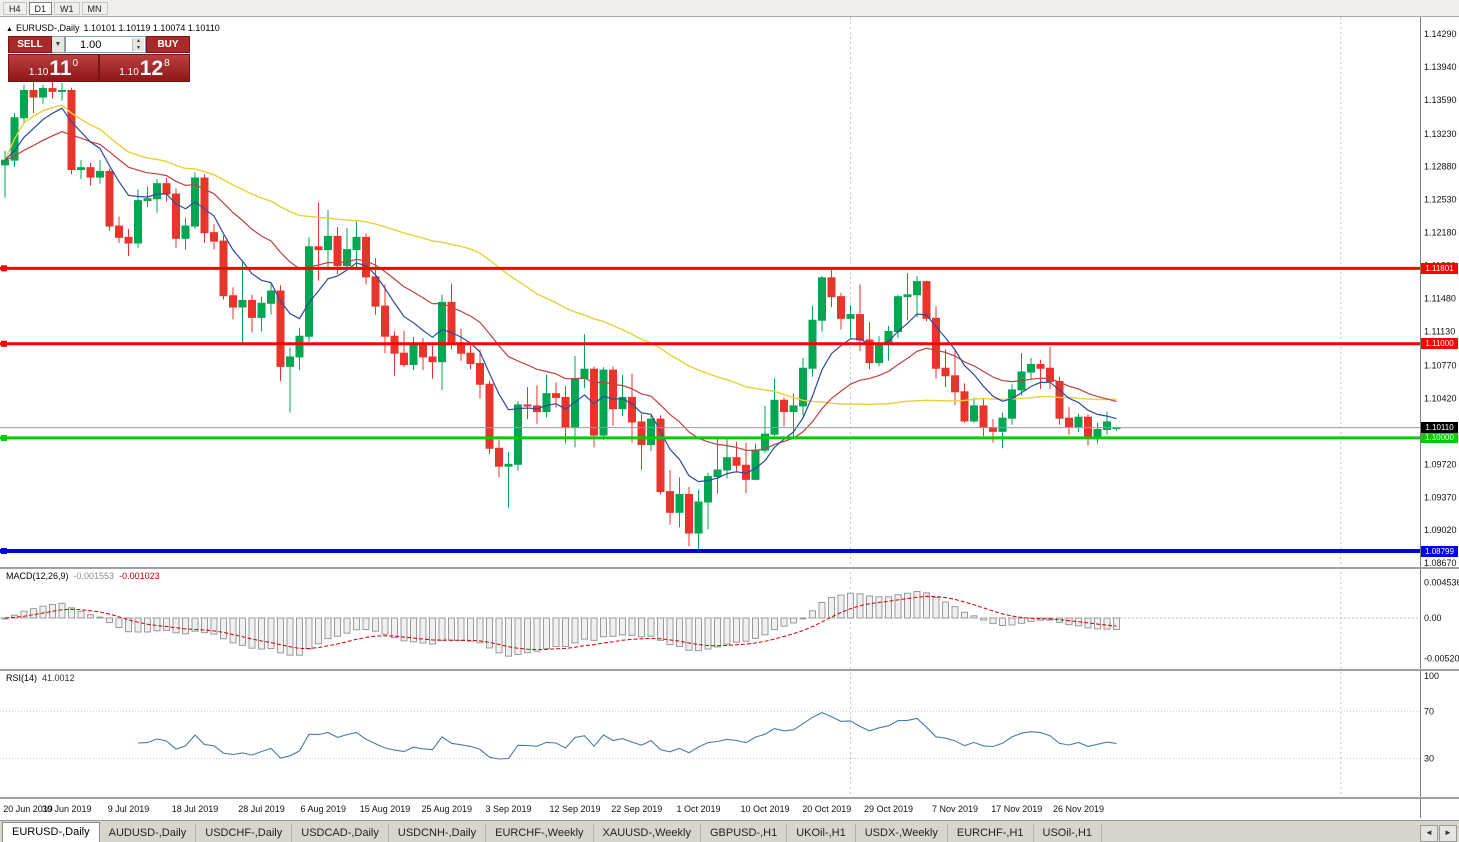  What do you see at coordinates (105, 44) in the screenshot?
I see `volume-input: 1.00 ▲ ▼` at bounding box center [105, 44].